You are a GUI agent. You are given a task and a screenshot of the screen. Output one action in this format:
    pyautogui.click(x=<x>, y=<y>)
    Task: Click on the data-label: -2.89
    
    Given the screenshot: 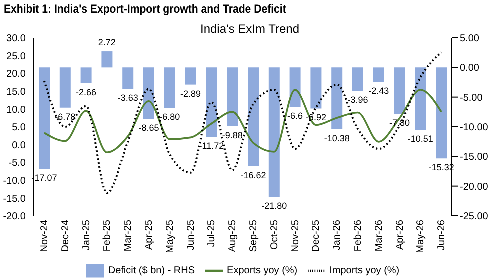 What is the action you would take?
    pyautogui.click(x=191, y=93)
    